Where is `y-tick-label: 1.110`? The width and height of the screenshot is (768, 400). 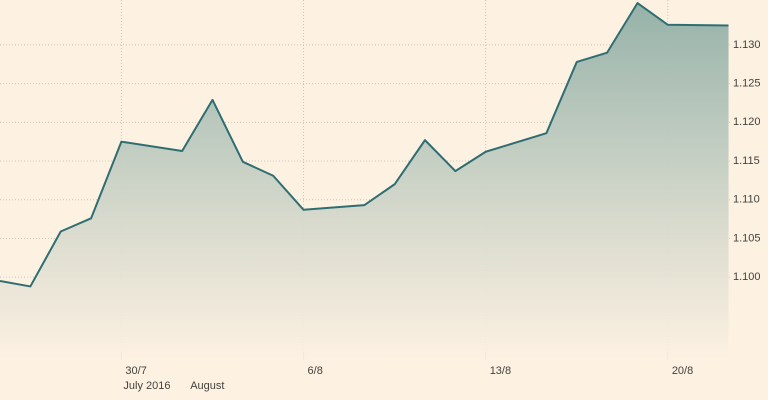
y-tick-label: 1.110 is located at coordinates (746, 200).